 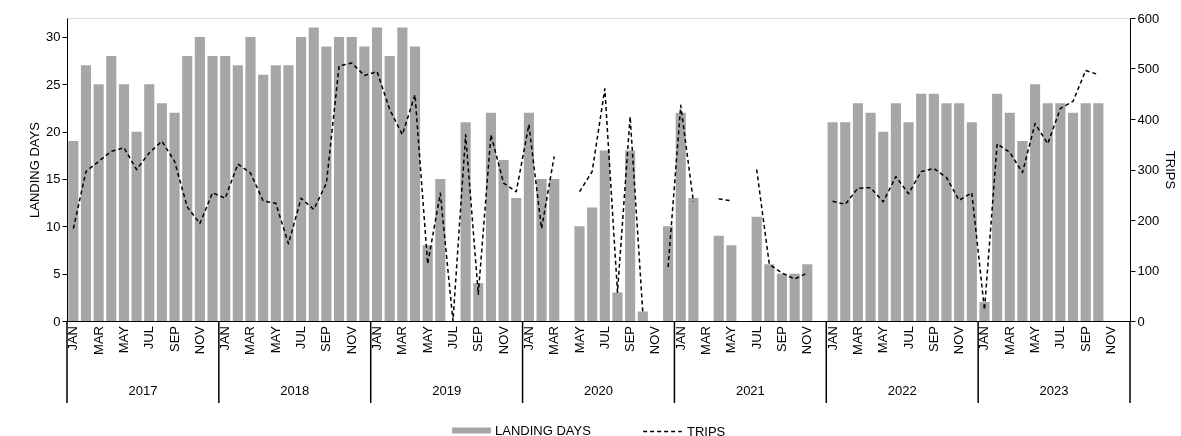 I want to click on y-tick-label: 15, so click(x=53, y=179).